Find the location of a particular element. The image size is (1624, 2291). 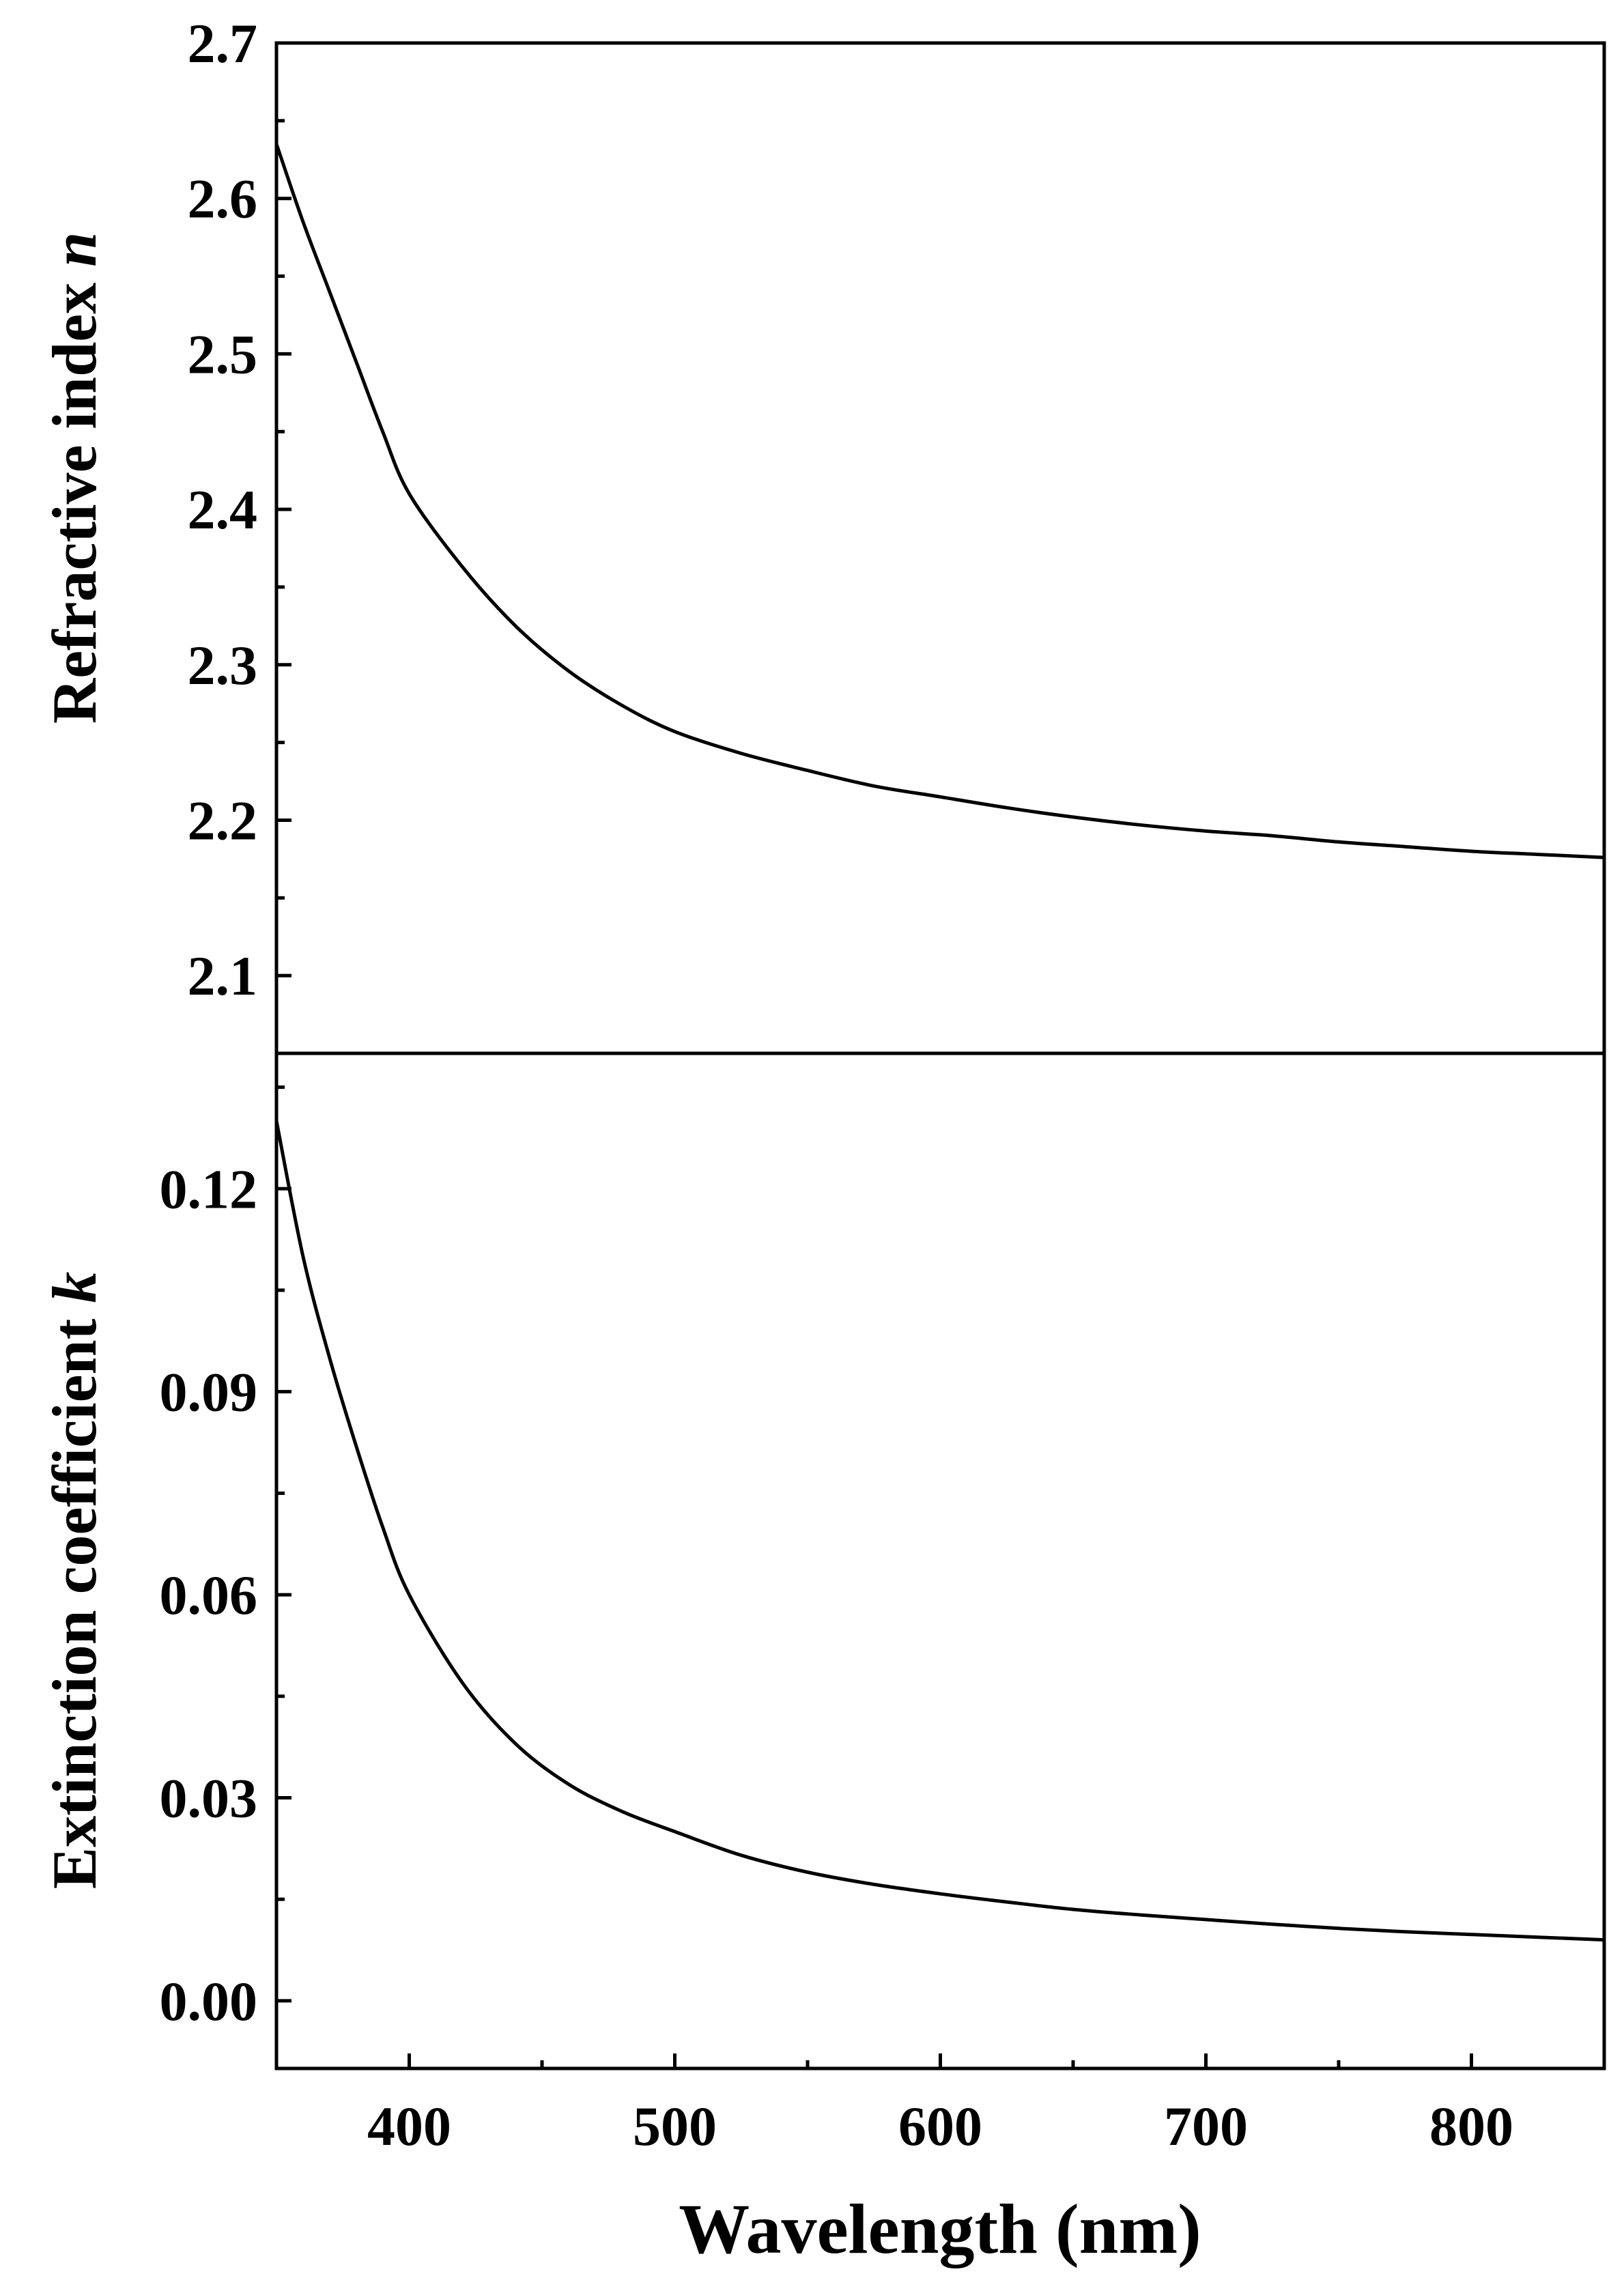

top-y-tick-label: 2.4 is located at coordinates (223, 510).